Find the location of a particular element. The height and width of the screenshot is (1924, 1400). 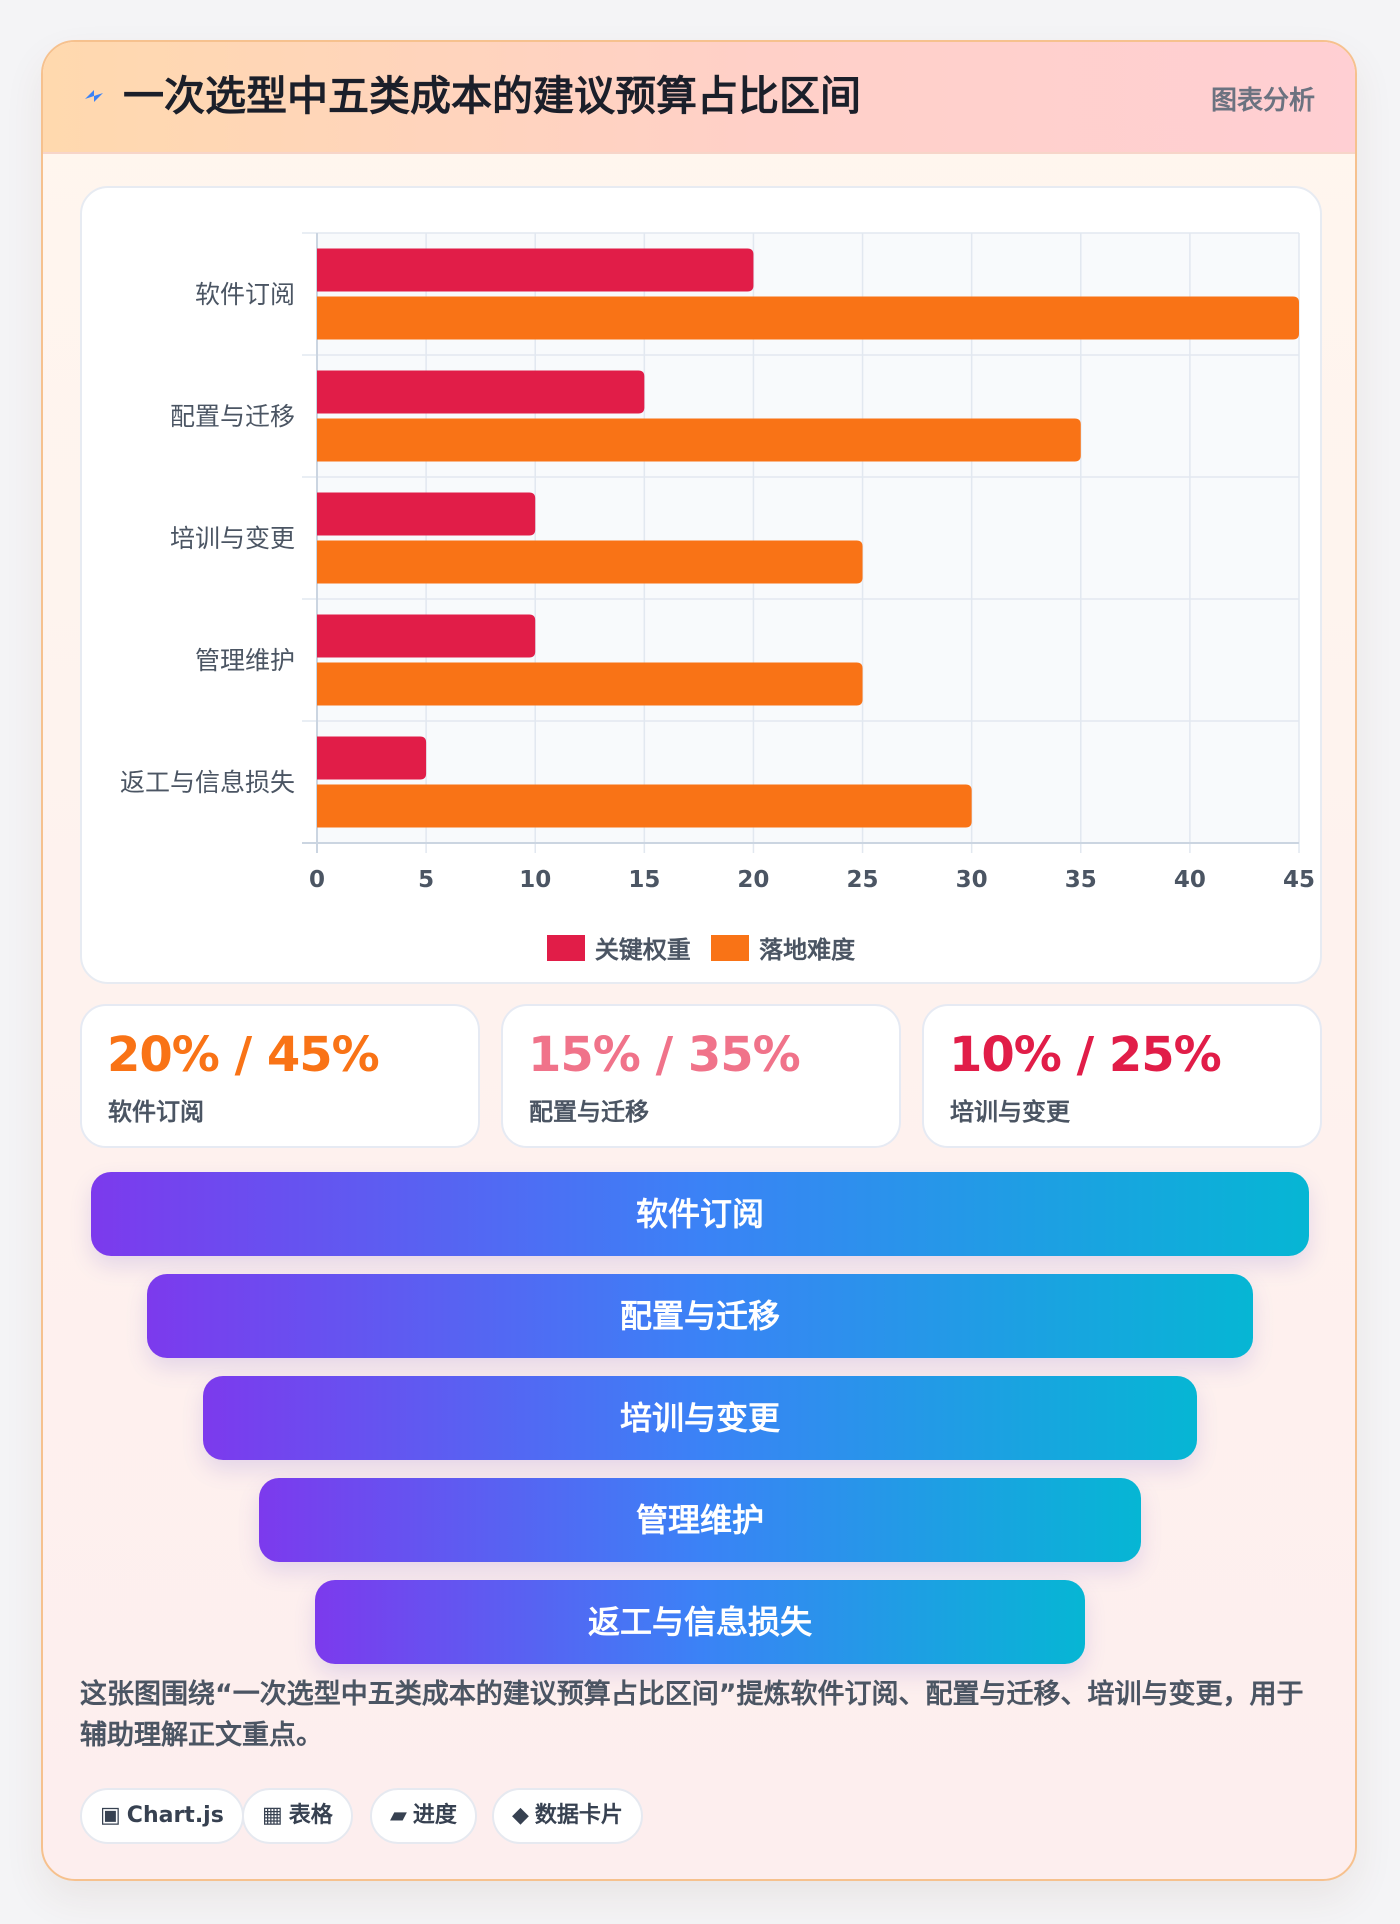

chart-title: 一次选型中五类成本的建议预算占比区间 is located at coordinates (492, 96).